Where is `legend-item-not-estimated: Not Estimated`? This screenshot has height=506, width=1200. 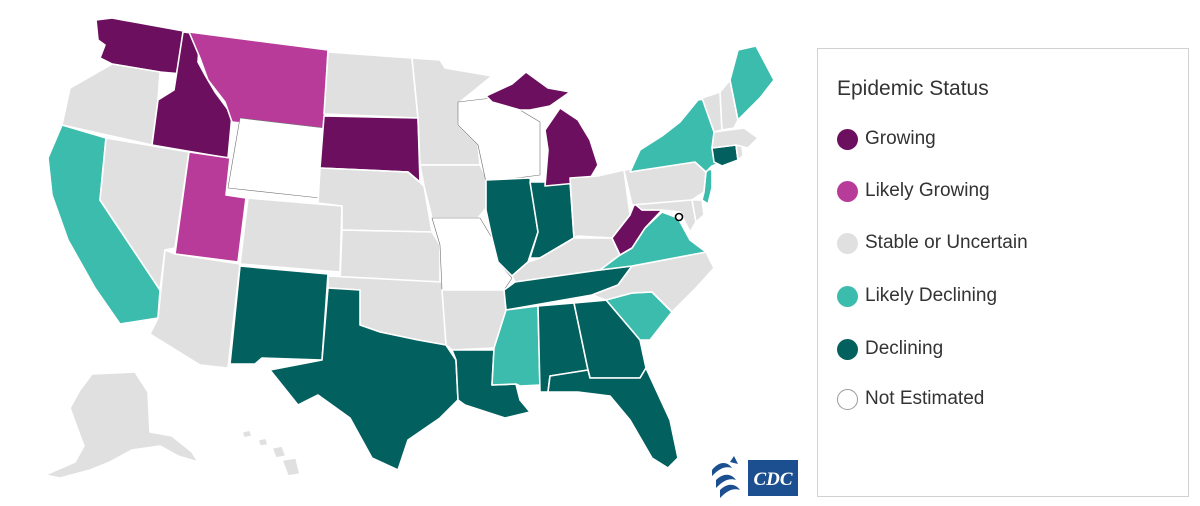 legend-item-not-estimated: Not Estimated is located at coordinates (910, 399).